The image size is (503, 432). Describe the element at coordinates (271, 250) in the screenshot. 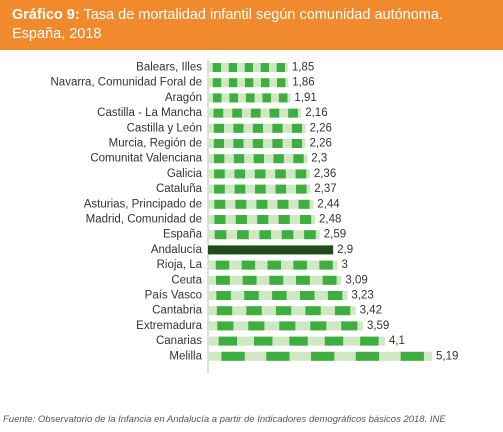

I see `bar-highlight` at that location.